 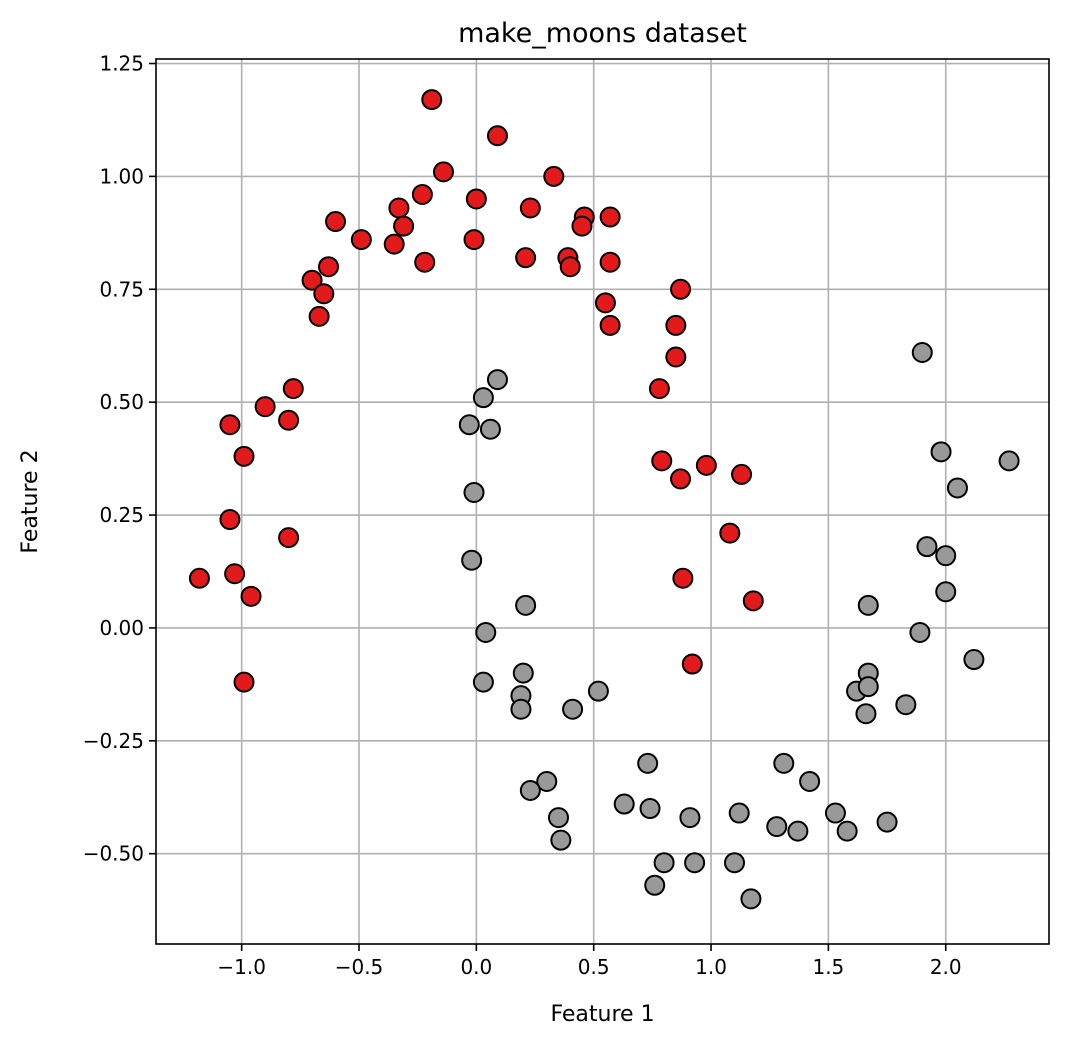 I want to click on y-tick-label: 1.25, so click(x=121, y=64).